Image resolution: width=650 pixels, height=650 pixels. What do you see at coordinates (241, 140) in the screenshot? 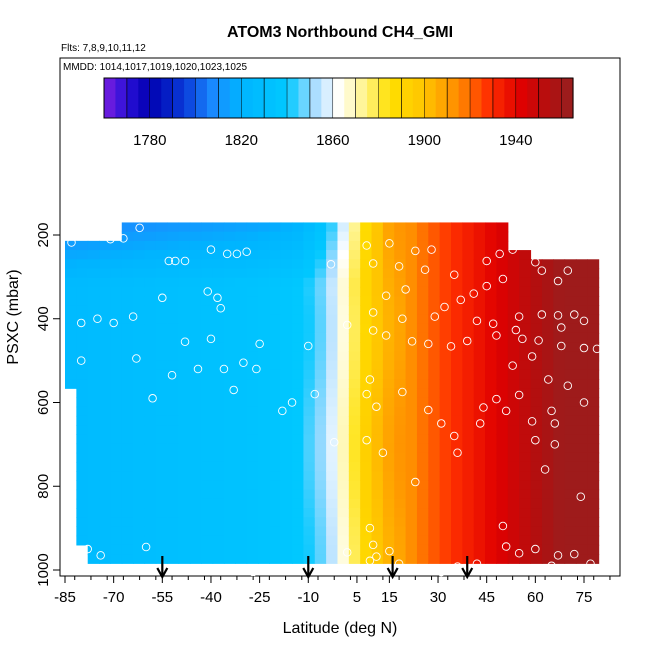
I see `colorbar-tick-label: 1820` at bounding box center [241, 140].